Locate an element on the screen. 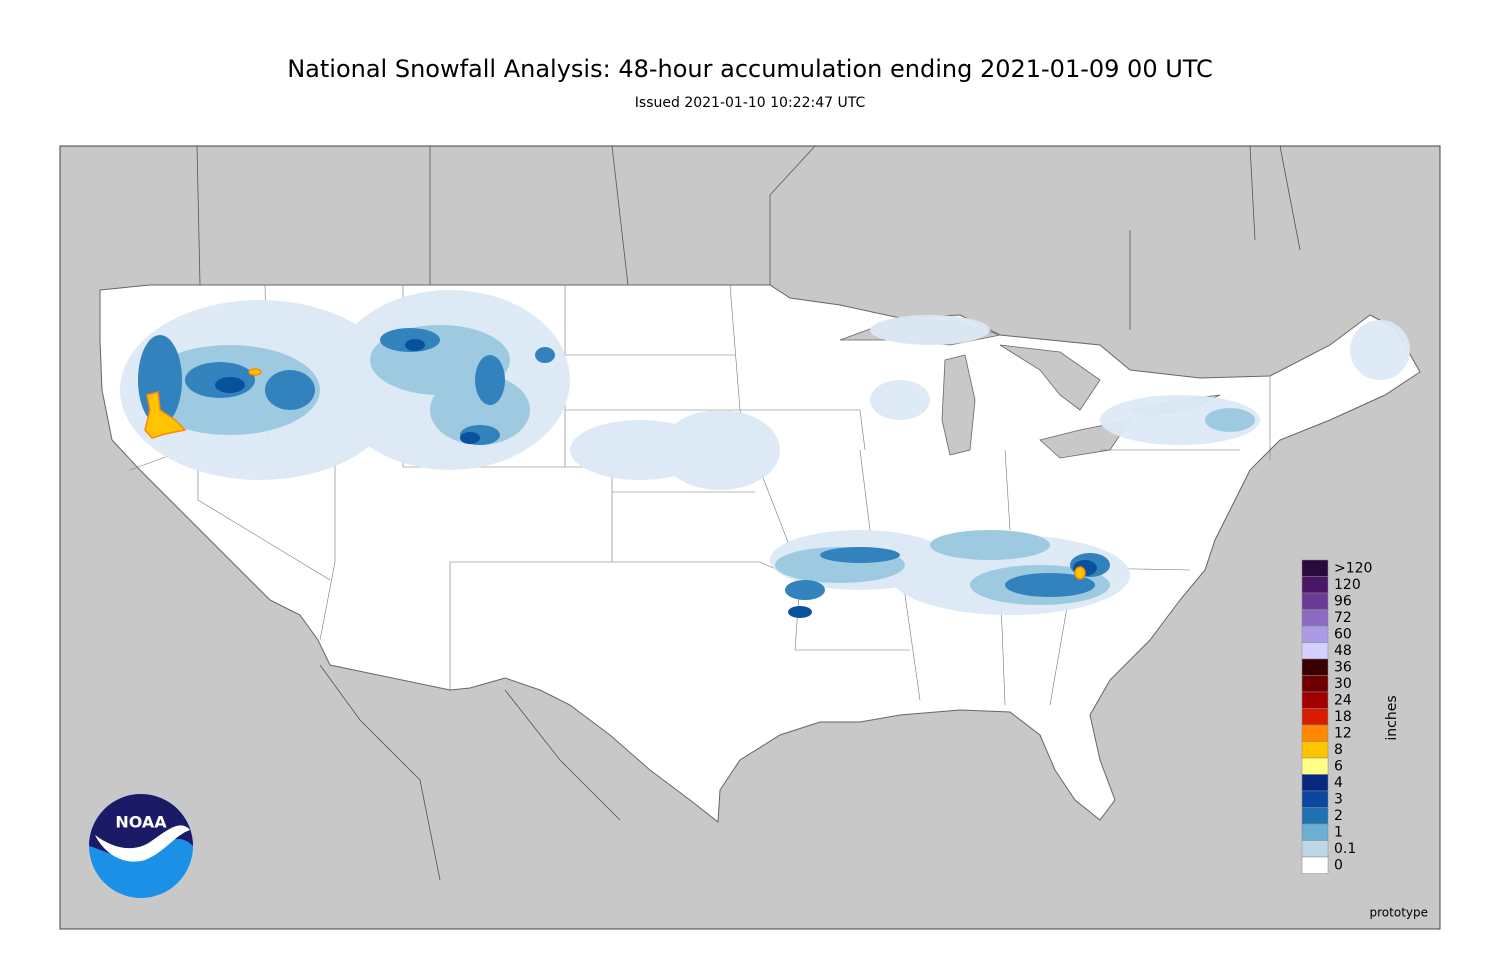 The image size is (1500, 978). legend-label: 0.1 is located at coordinates (1345, 849).